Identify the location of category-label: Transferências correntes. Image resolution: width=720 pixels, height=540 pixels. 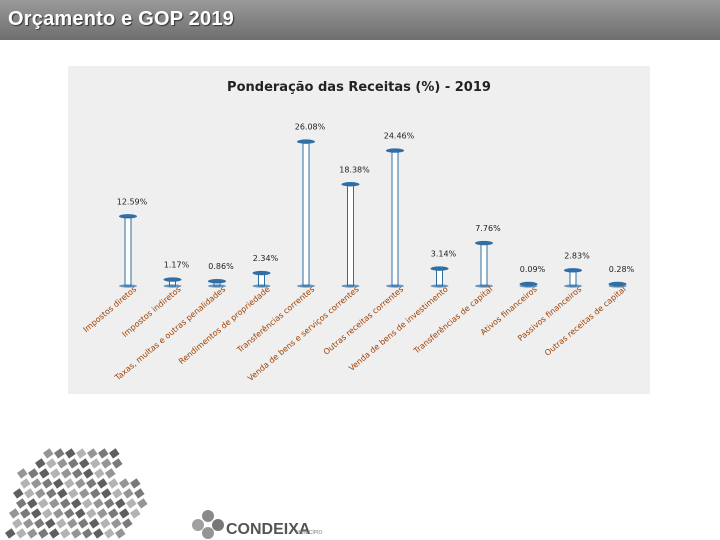
(275, 319).